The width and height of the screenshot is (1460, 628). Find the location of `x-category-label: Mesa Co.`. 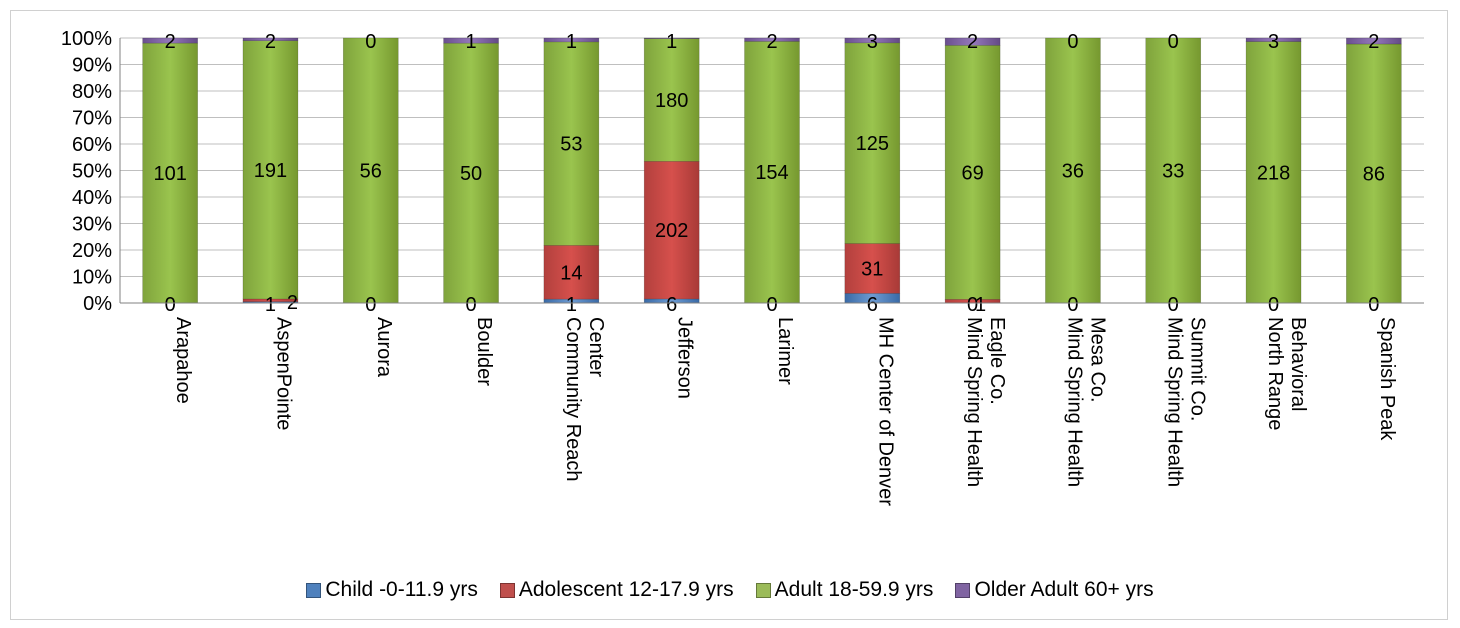

x-category-label: Mesa Co. is located at coordinates (1097, 360).